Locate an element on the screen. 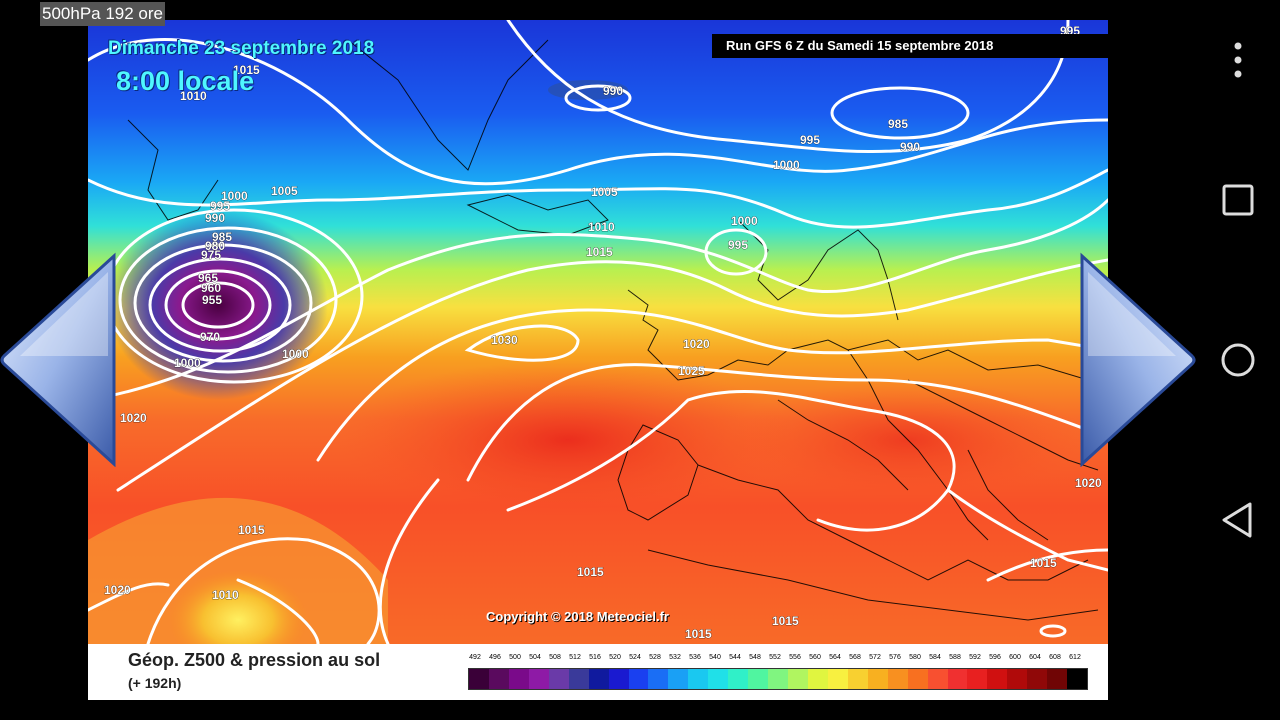 The height and width of the screenshot is (720, 1280). legend-tick: 612 is located at coordinates (1075, 657).